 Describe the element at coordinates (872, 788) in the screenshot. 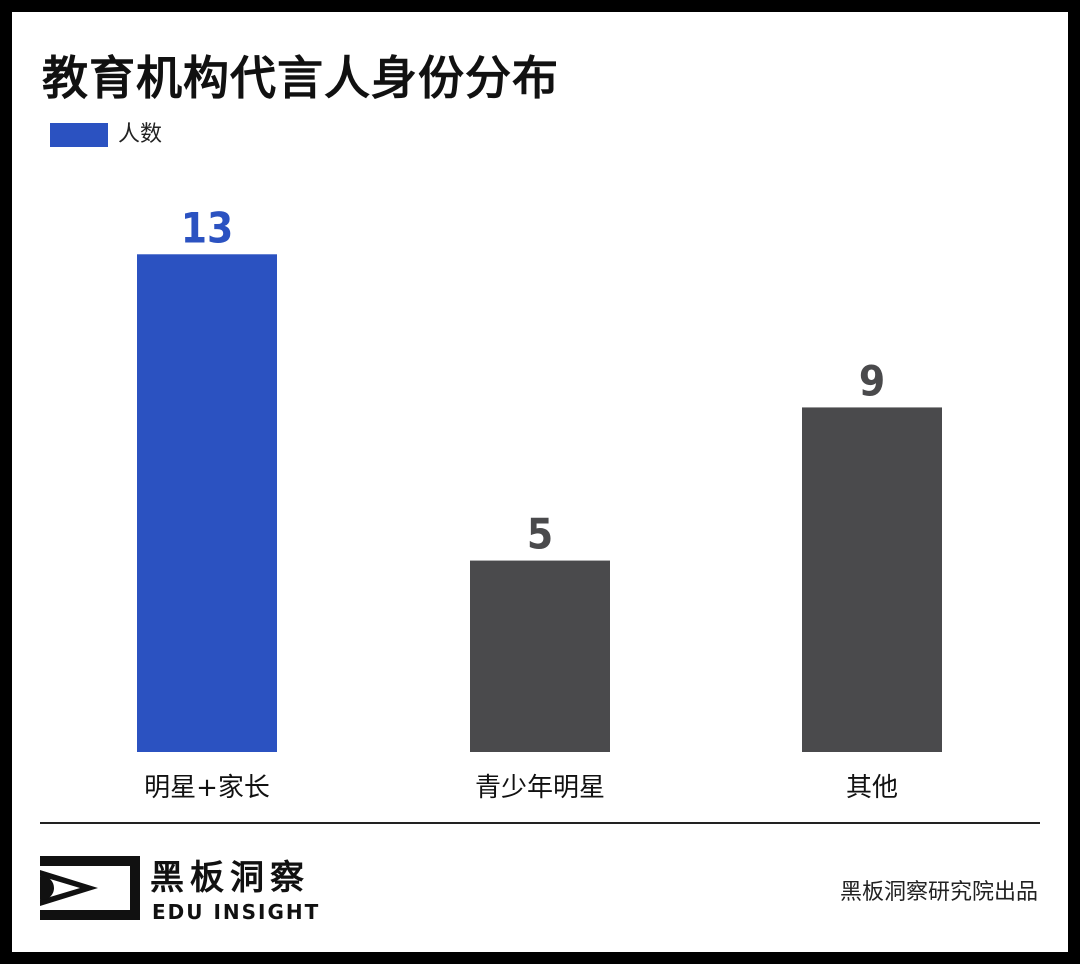

I see `x-tick-label-3: 其他` at that location.